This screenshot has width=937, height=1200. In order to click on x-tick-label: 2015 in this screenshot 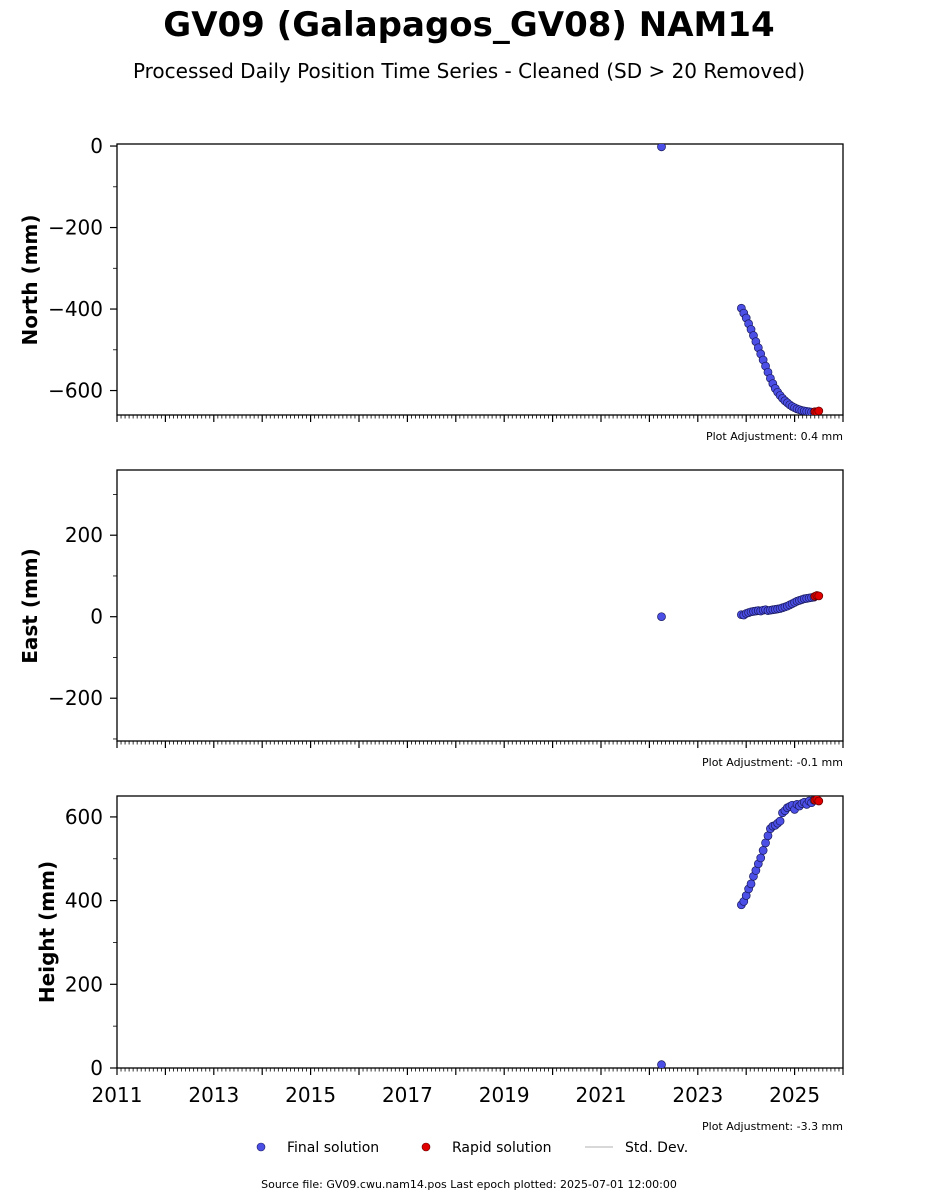, I will do `click(310, 1095)`.